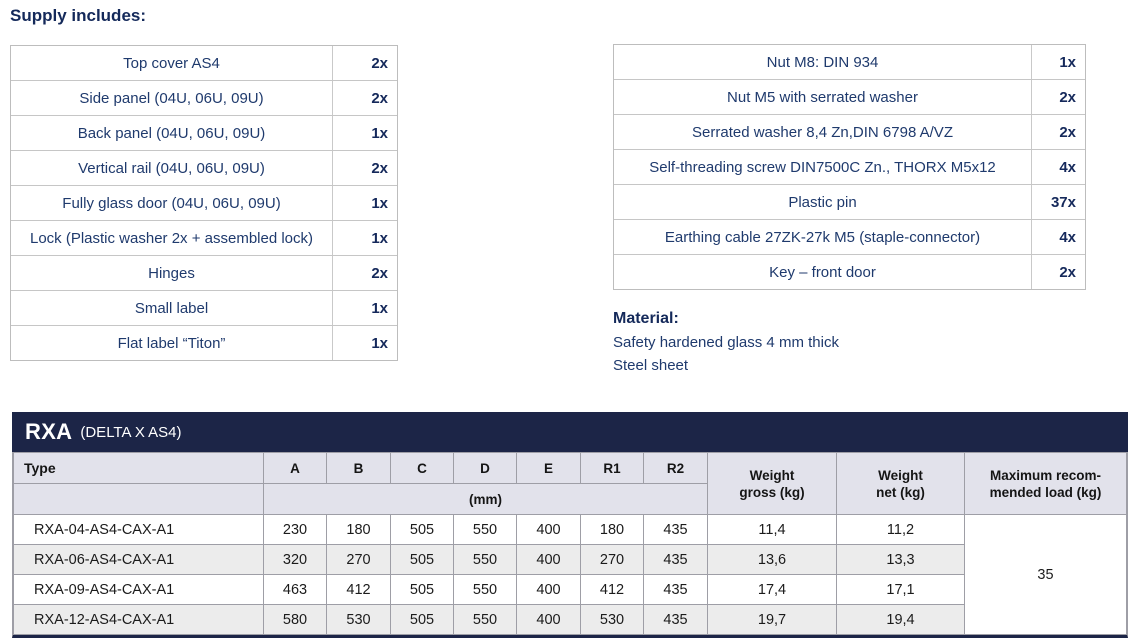 The width and height of the screenshot is (1138, 643). What do you see at coordinates (295, 589) in the screenshot?
I see `dim-cell: 463` at bounding box center [295, 589].